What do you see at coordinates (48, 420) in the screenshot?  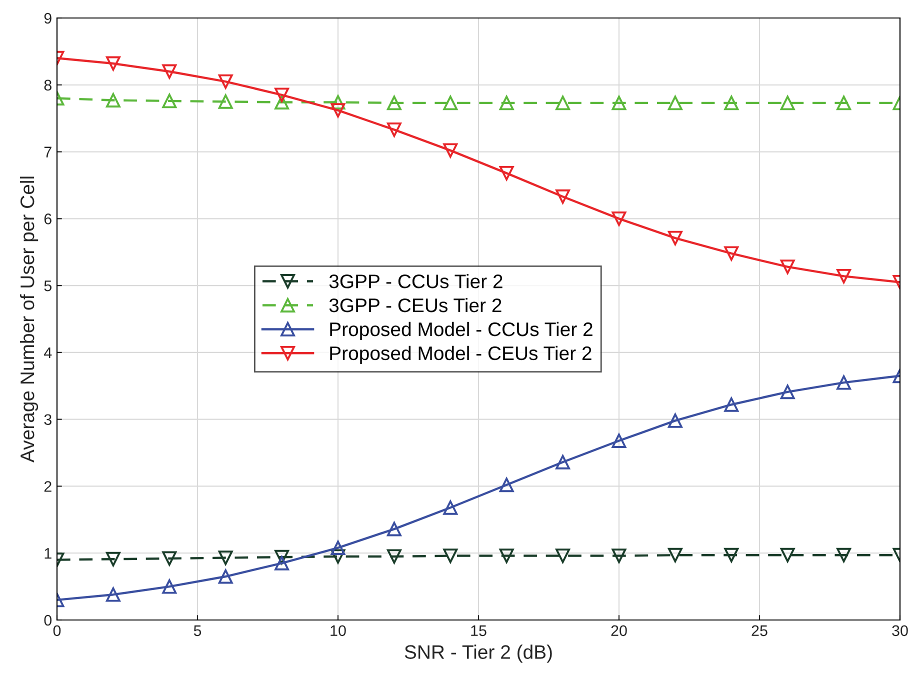 I see `y-tick-label: 3` at bounding box center [48, 420].